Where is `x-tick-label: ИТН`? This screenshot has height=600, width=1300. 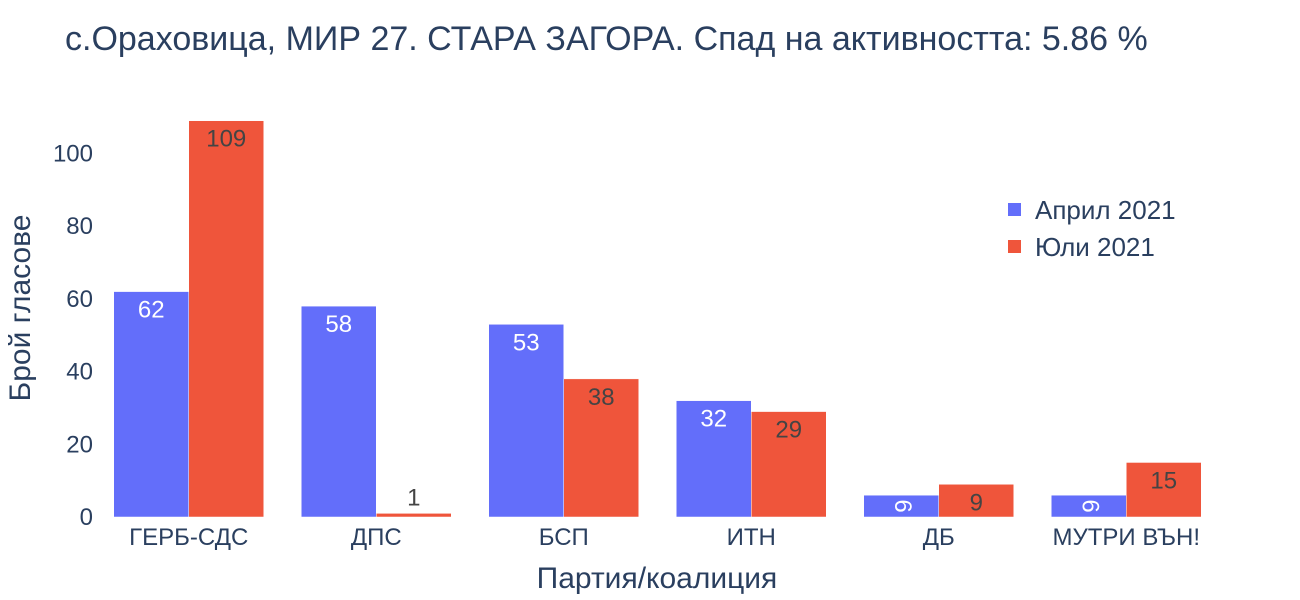 x-tick-label: ИТН is located at coordinates (751, 537).